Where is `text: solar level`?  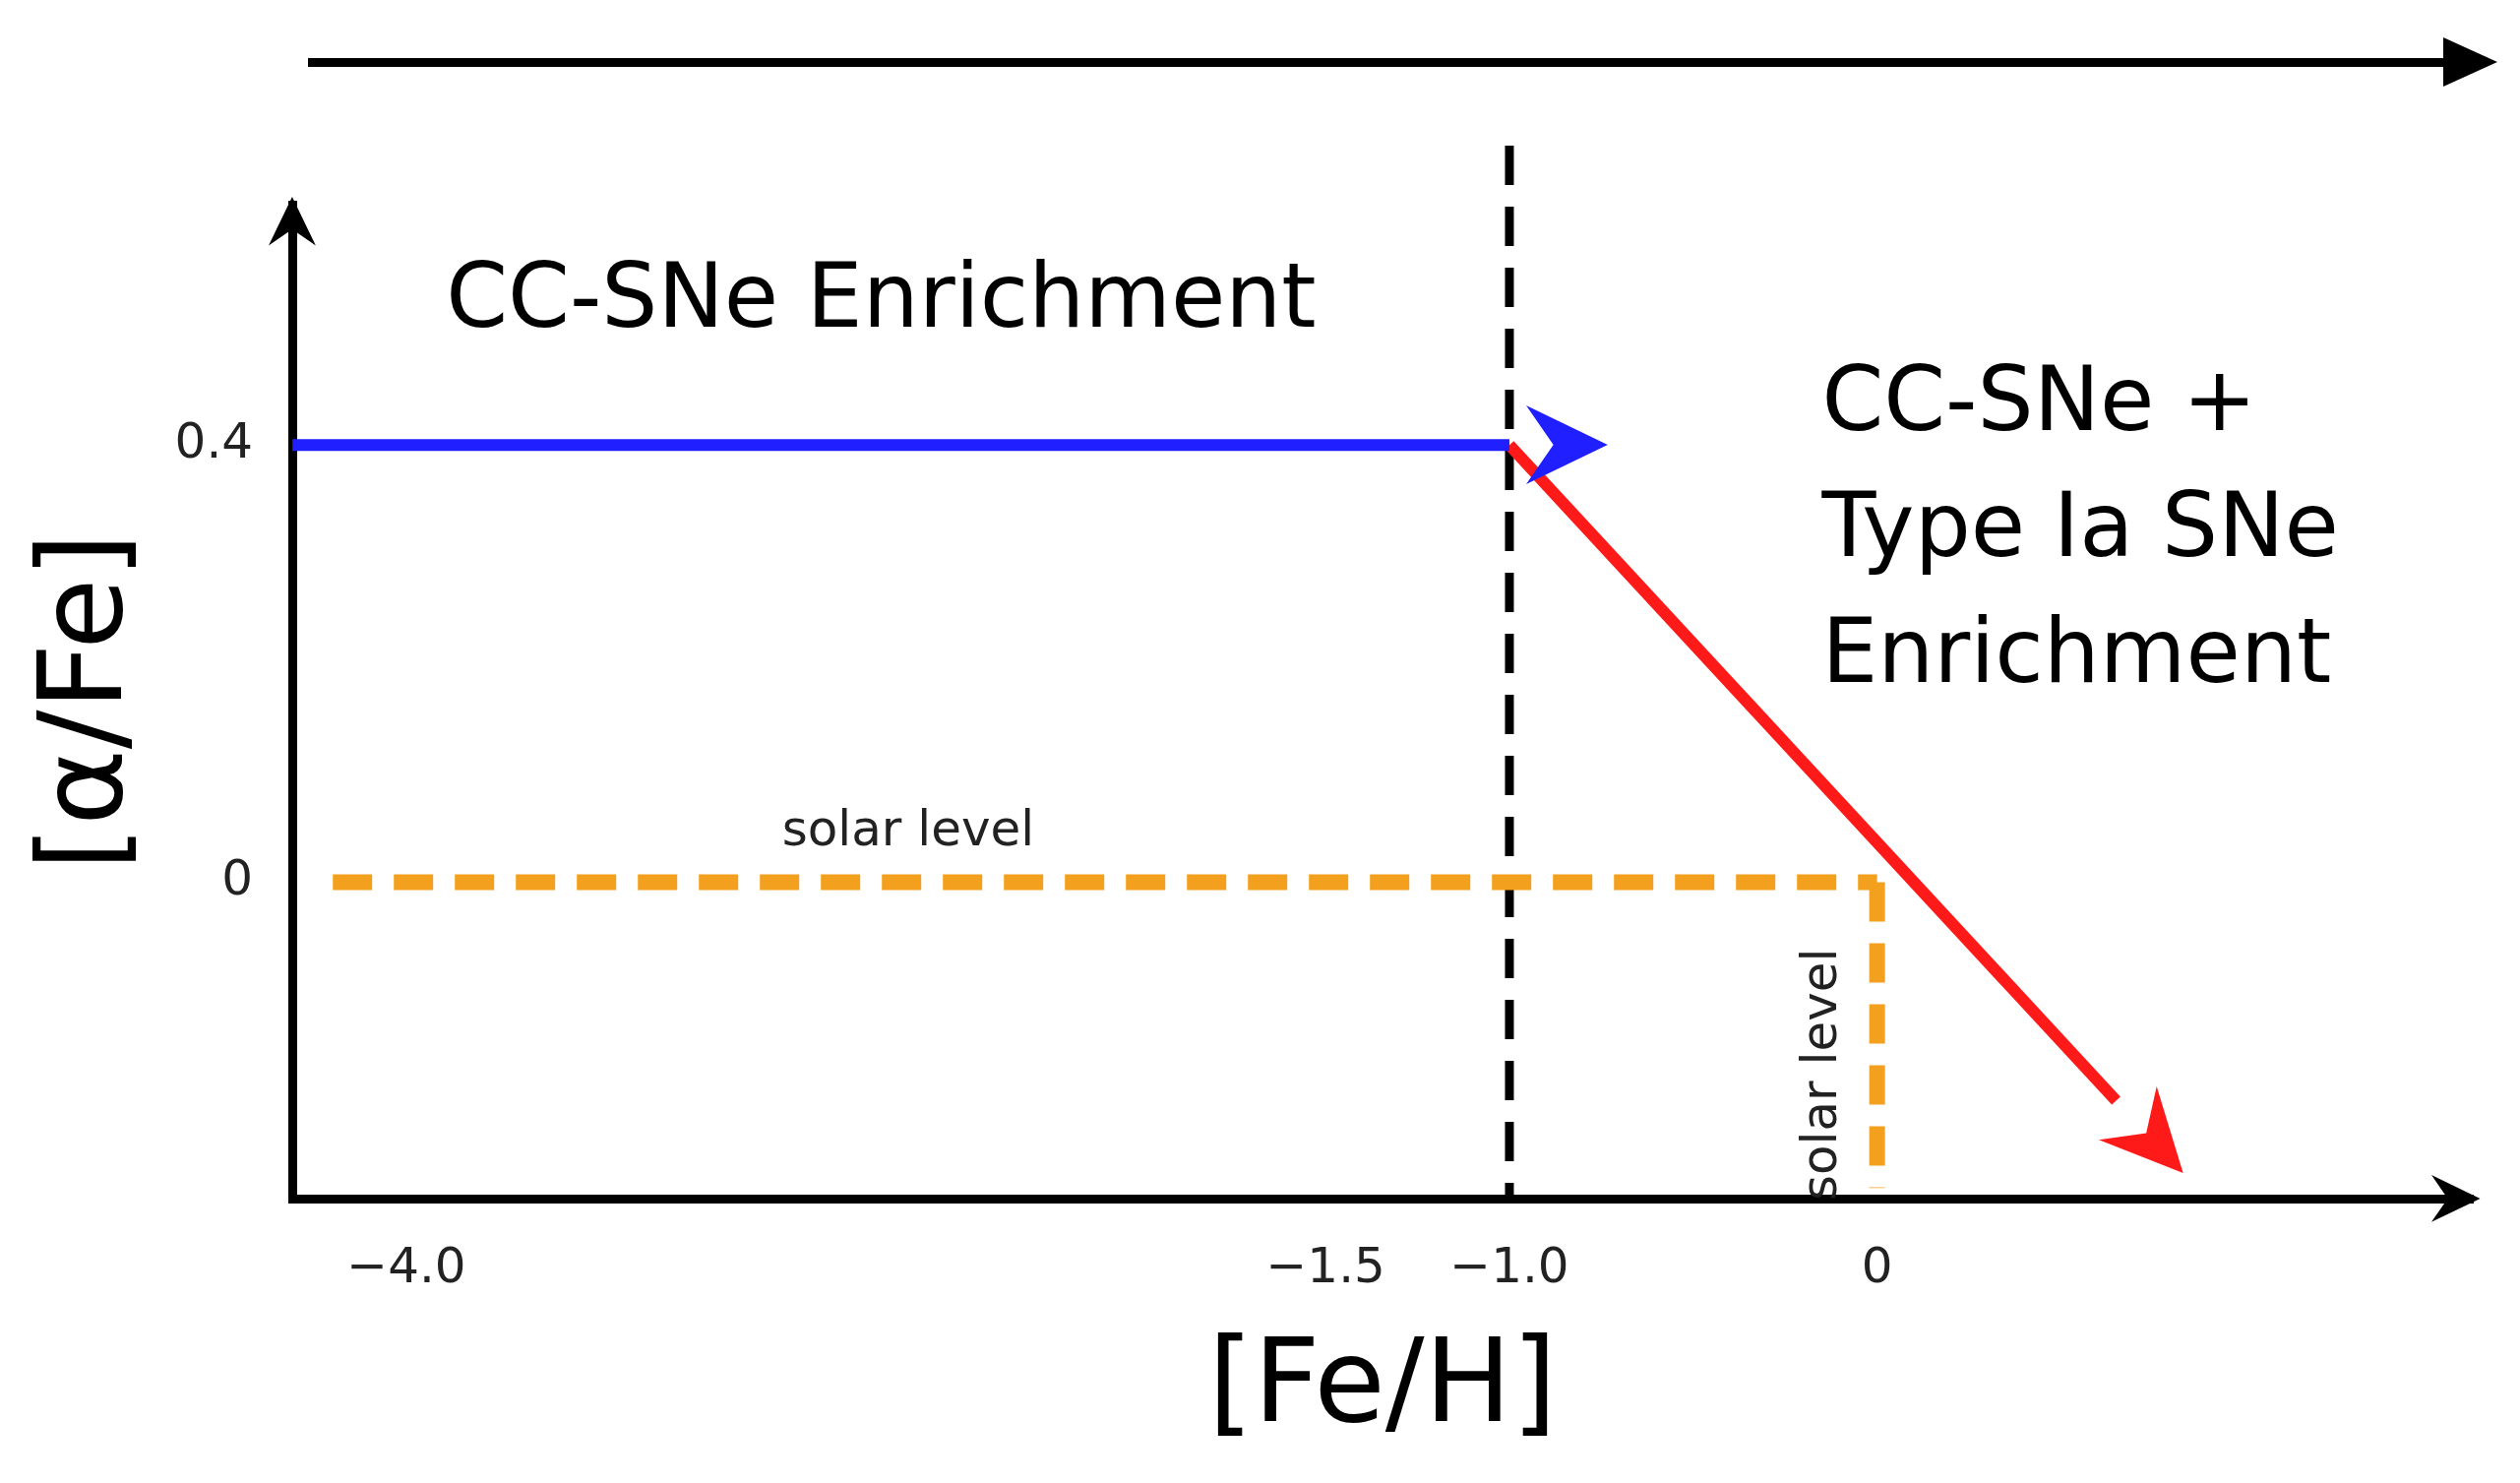 text: solar level is located at coordinates (1819, 1075).